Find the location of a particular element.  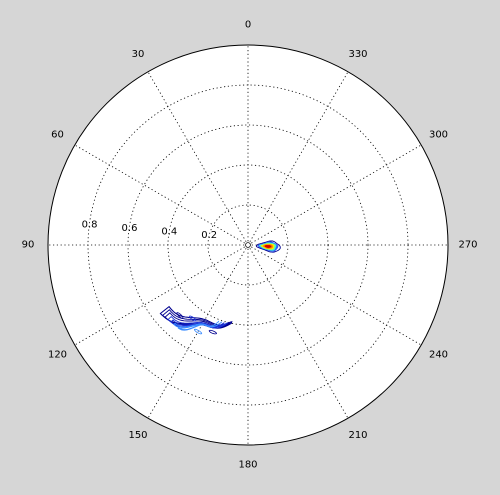

radial-tick-label-0.8: 0.8 is located at coordinates (90, 225).